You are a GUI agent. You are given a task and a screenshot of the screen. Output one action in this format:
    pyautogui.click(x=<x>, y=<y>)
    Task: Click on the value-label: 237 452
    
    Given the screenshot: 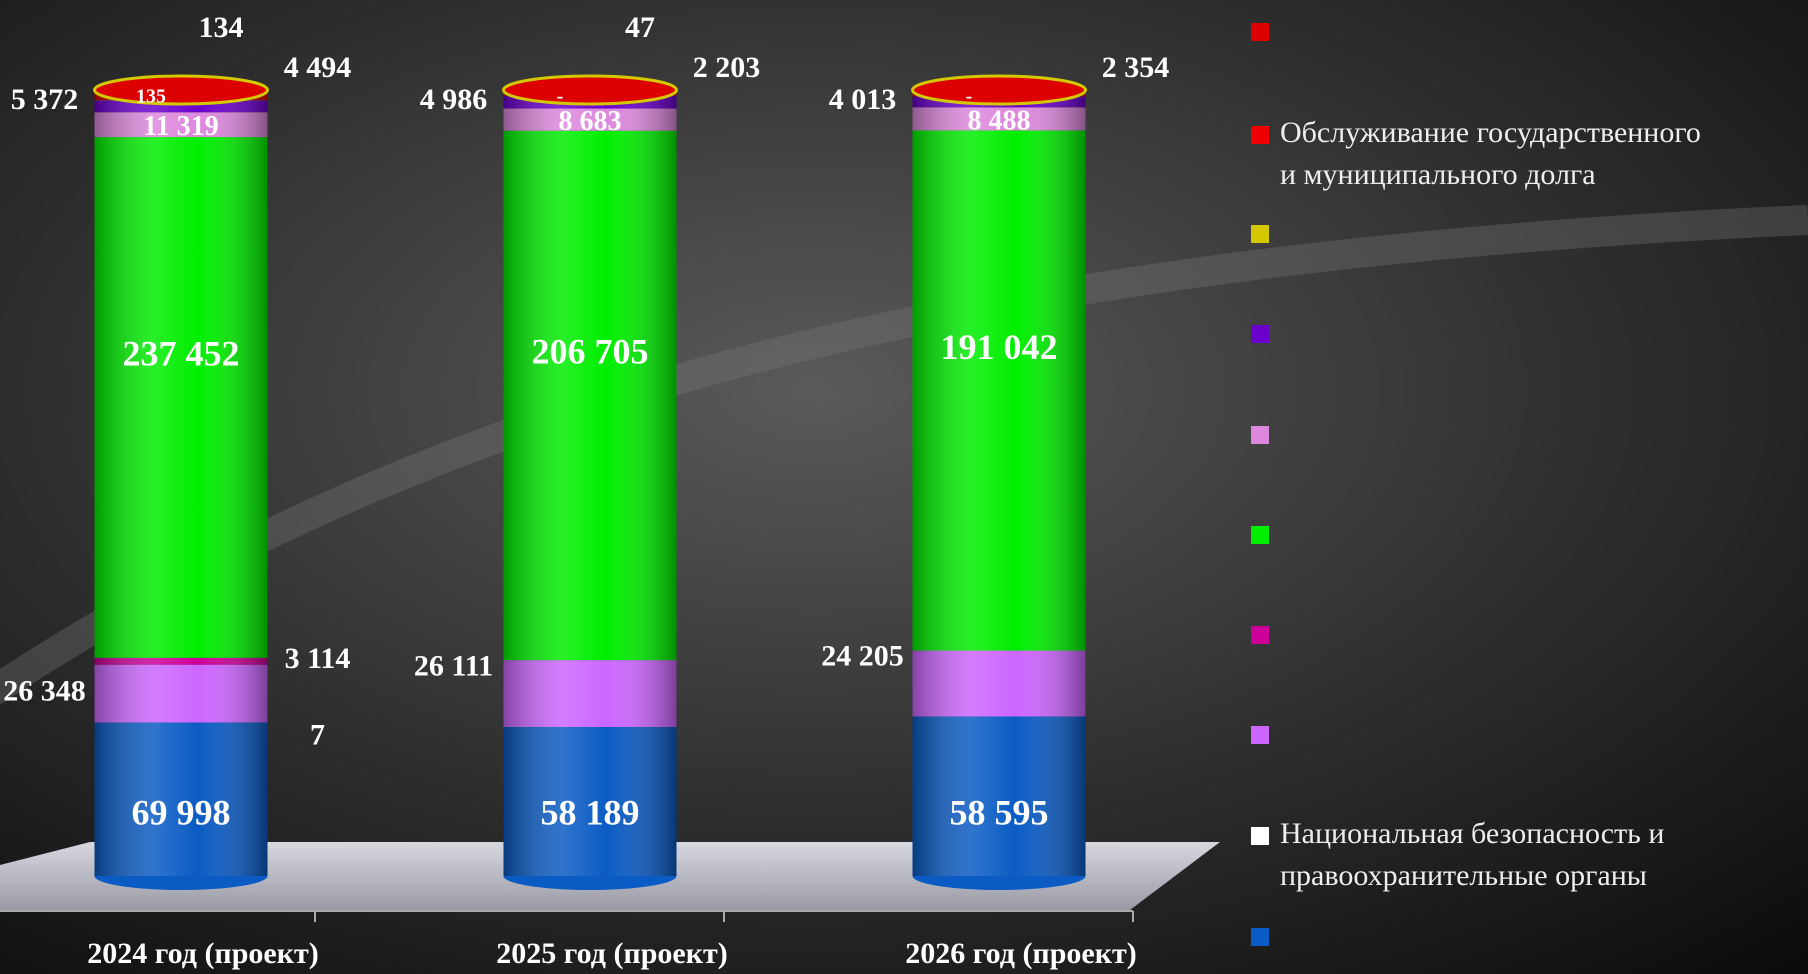 What is the action you would take?
    pyautogui.click(x=181, y=354)
    